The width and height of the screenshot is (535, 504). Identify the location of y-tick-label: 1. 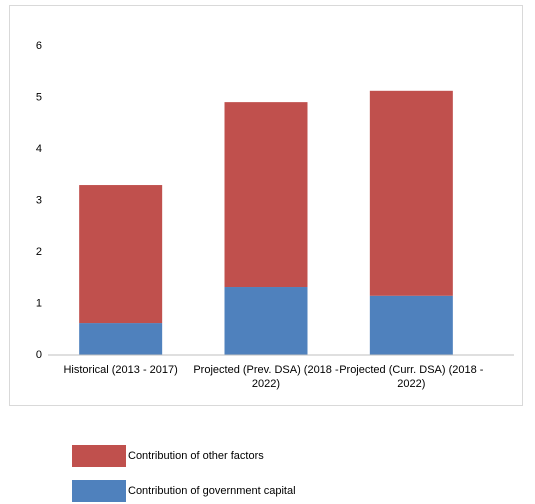
(39, 303).